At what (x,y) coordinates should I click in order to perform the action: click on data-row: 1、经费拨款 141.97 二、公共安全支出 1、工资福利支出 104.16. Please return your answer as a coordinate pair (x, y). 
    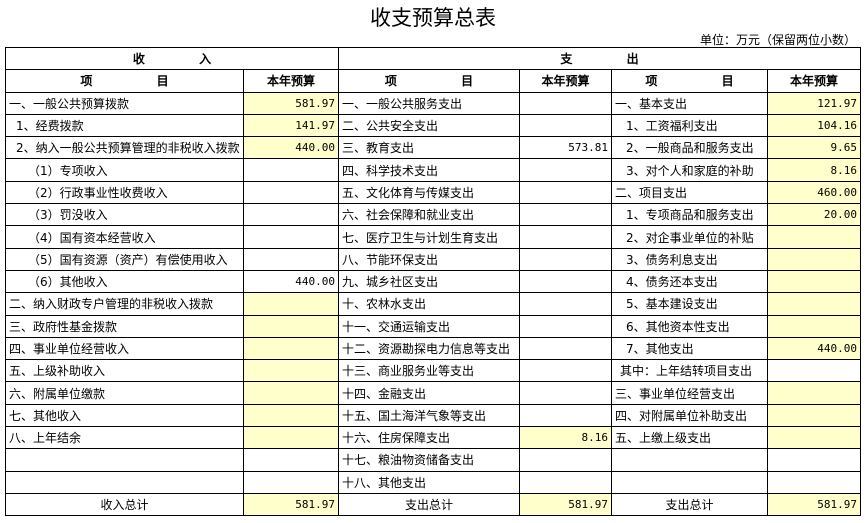
    Looking at the image, I should click on (433, 125).